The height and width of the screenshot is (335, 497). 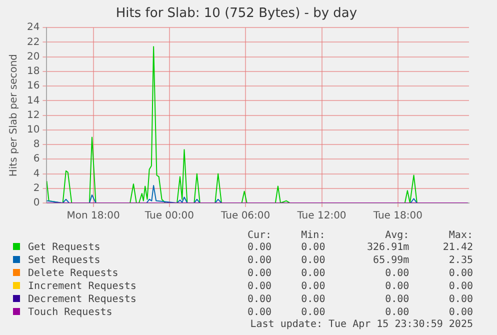 I want to click on text: 65.99m, so click(x=391, y=260).